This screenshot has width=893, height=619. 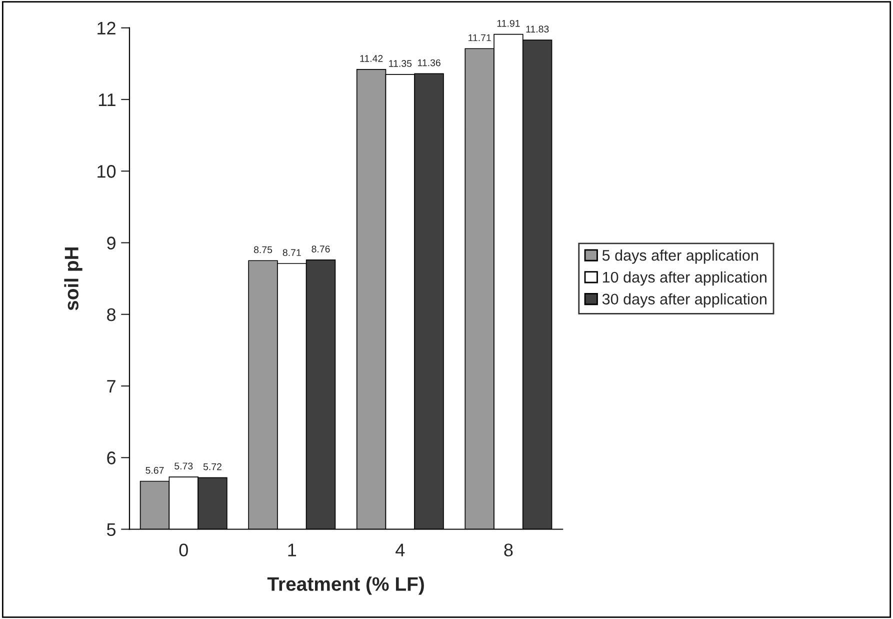 I want to click on y-tick-label: 9, so click(x=111, y=243).